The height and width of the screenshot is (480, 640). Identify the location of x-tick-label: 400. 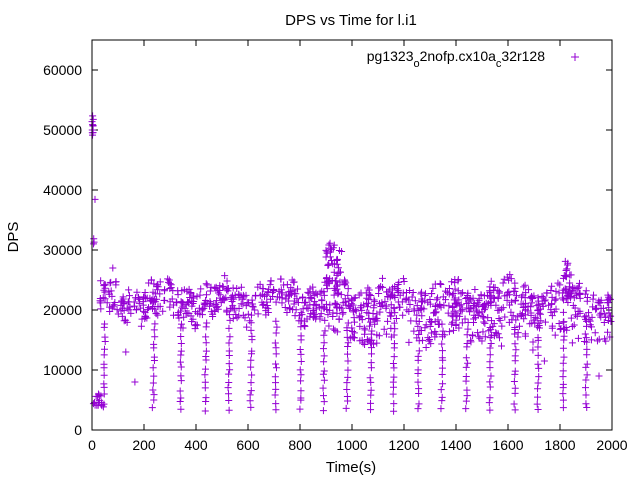
(196, 445).